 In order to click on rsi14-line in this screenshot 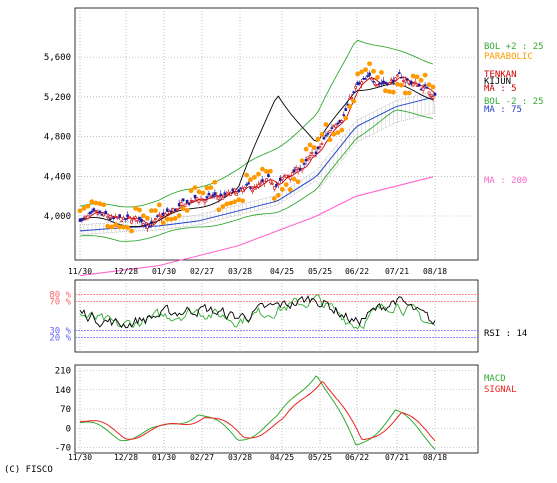, I will do `click(257, 311)`.